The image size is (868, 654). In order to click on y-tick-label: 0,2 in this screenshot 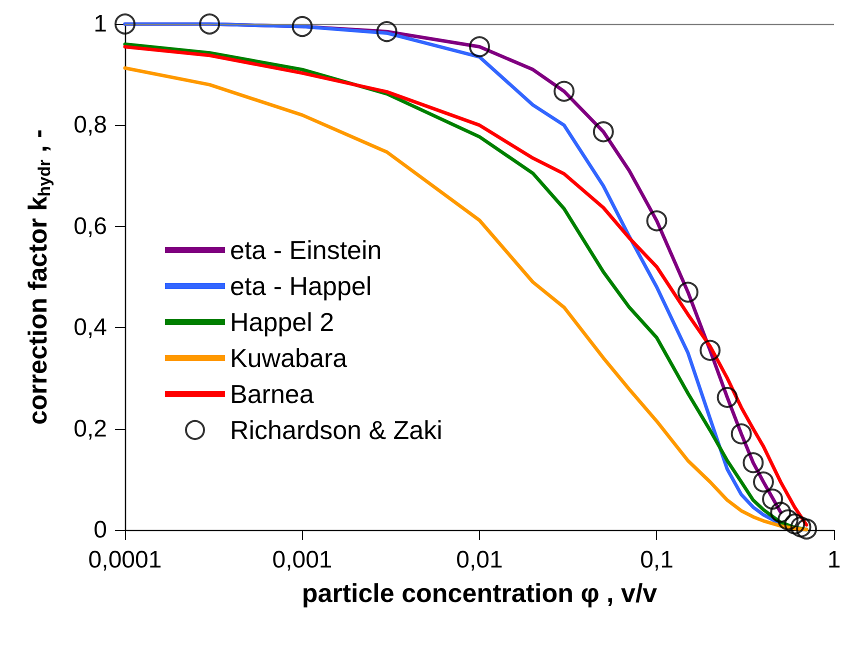, I will do `click(90, 428)`.